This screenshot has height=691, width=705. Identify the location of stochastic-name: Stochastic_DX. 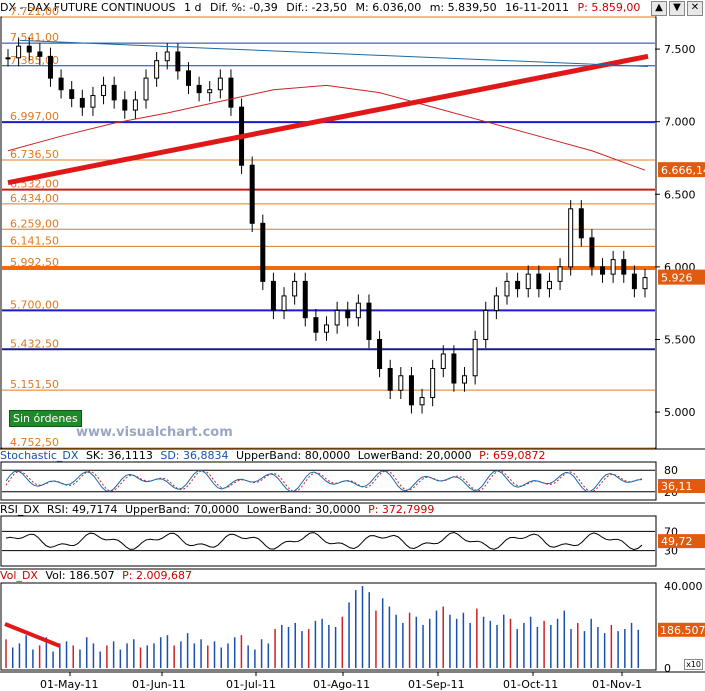
(39, 455).